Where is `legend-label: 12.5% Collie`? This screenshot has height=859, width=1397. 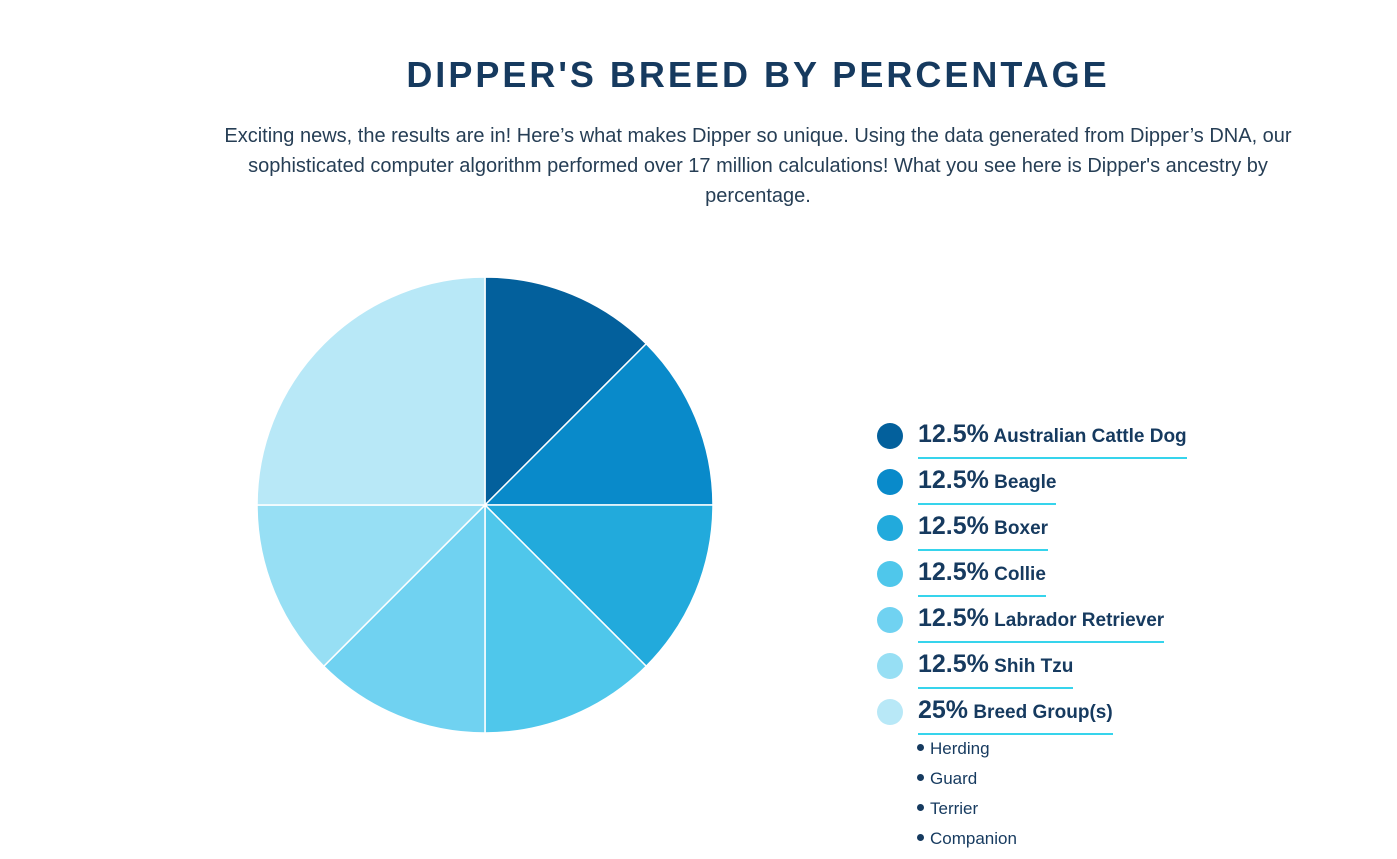
legend-label: 12.5% Collie is located at coordinates (982, 577).